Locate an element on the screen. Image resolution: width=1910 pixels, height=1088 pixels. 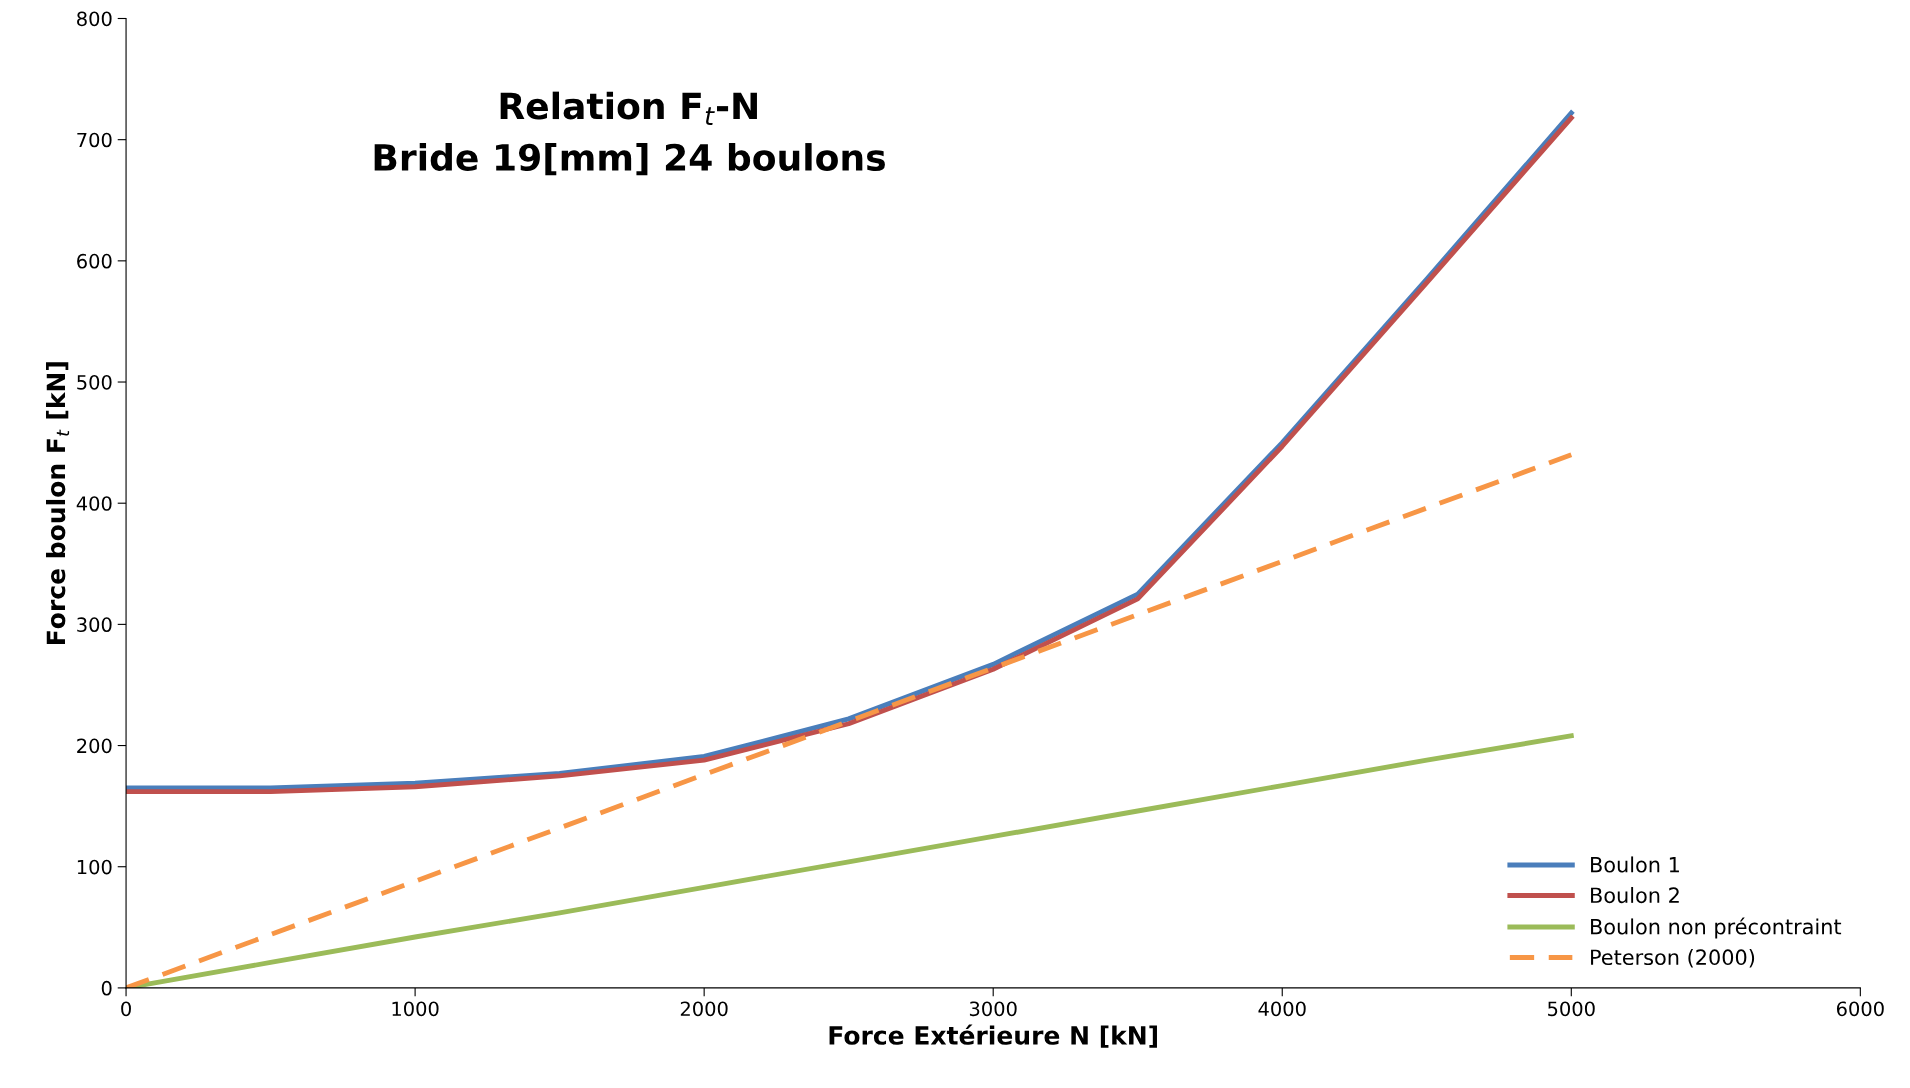
x-tick-label: 1000 is located at coordinates (415, 1009).